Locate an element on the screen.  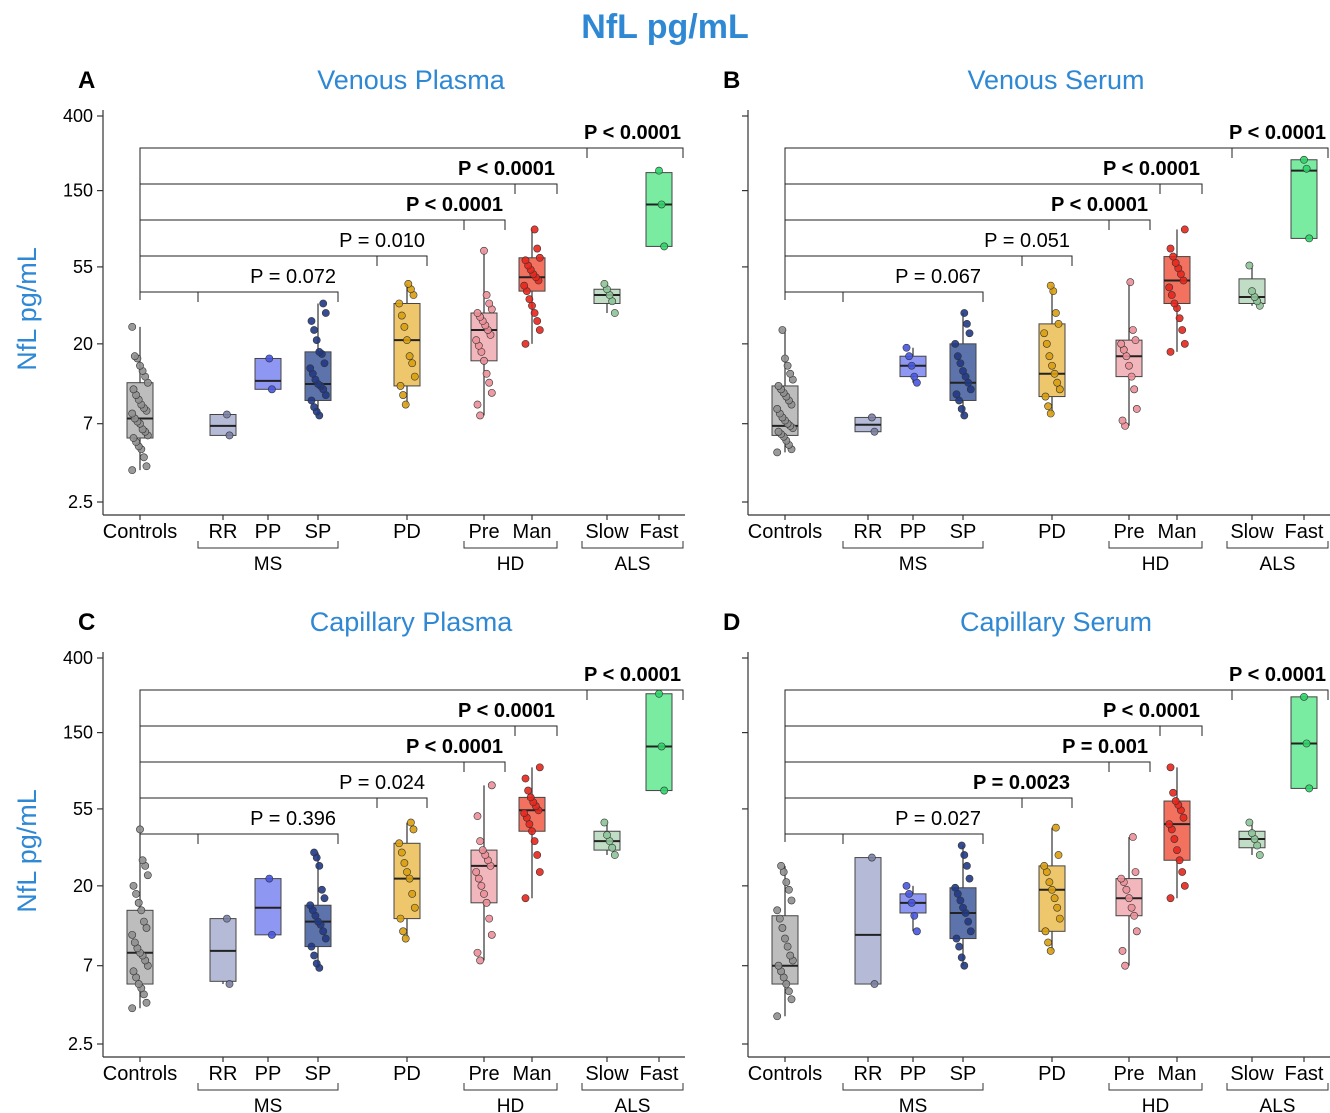
x-tick-label: Controls is located at coordinates (785, 532).